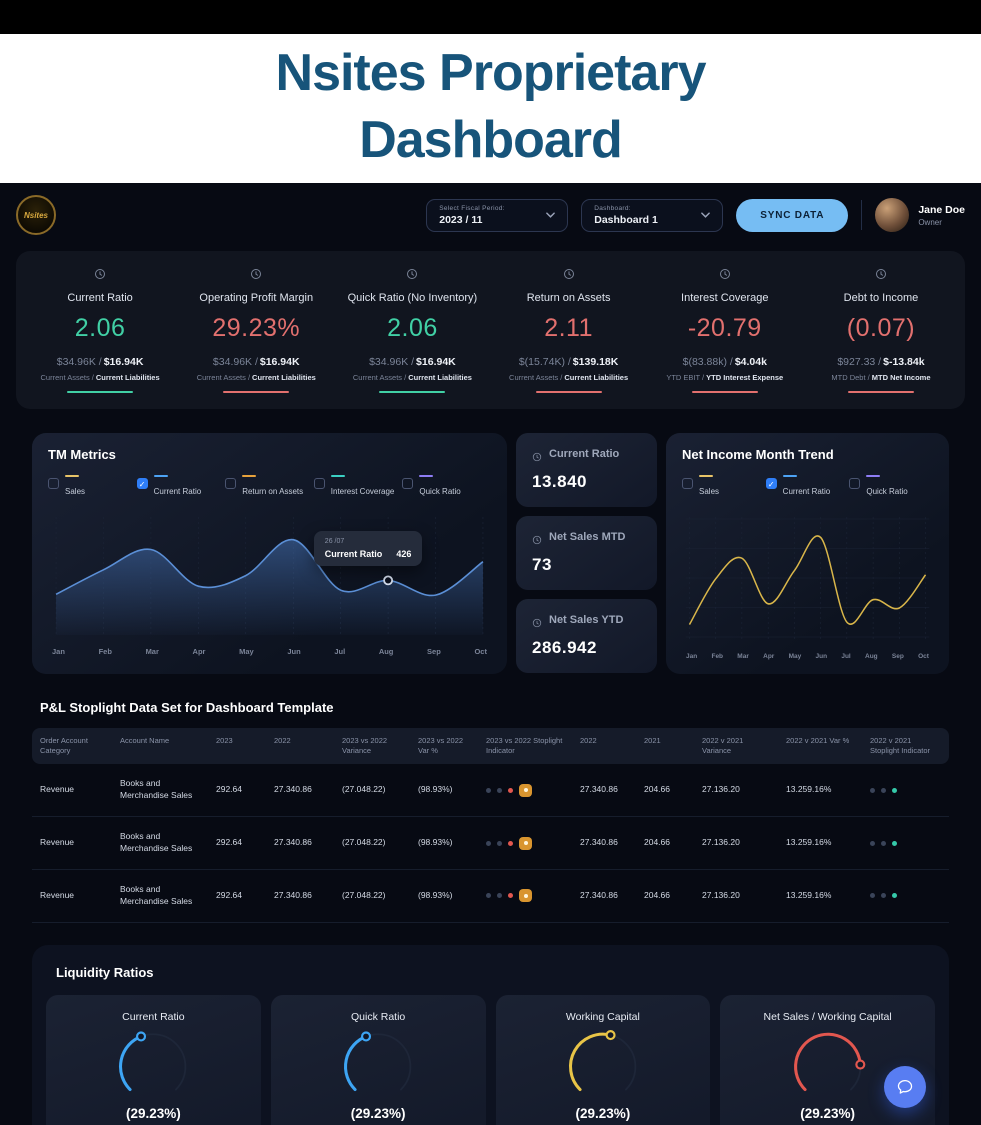 The width and height of the screenshot is (981, 1125). I want to click on kpi-title: Interest Coverage, so click(725, 298).